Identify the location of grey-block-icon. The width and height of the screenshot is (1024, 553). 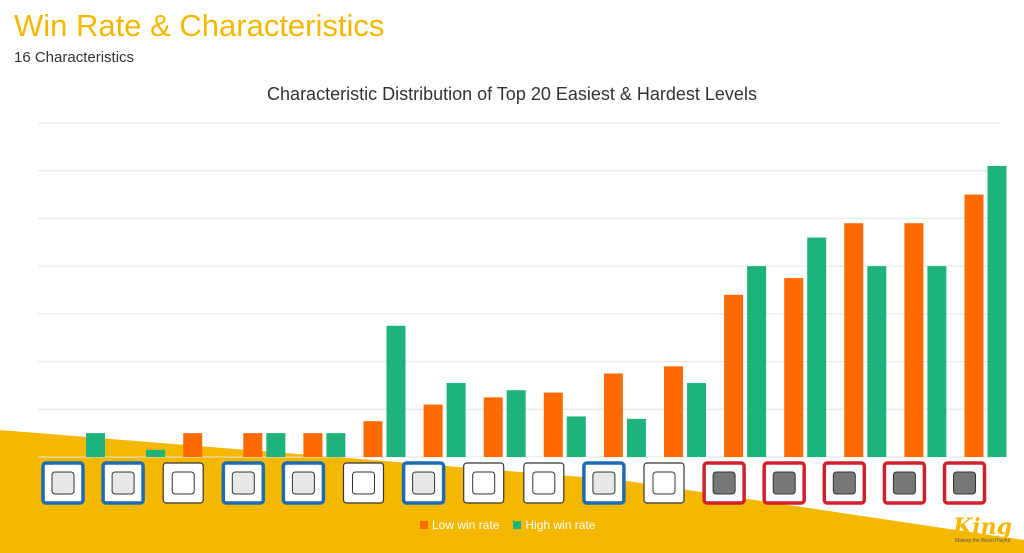
(844, 483).